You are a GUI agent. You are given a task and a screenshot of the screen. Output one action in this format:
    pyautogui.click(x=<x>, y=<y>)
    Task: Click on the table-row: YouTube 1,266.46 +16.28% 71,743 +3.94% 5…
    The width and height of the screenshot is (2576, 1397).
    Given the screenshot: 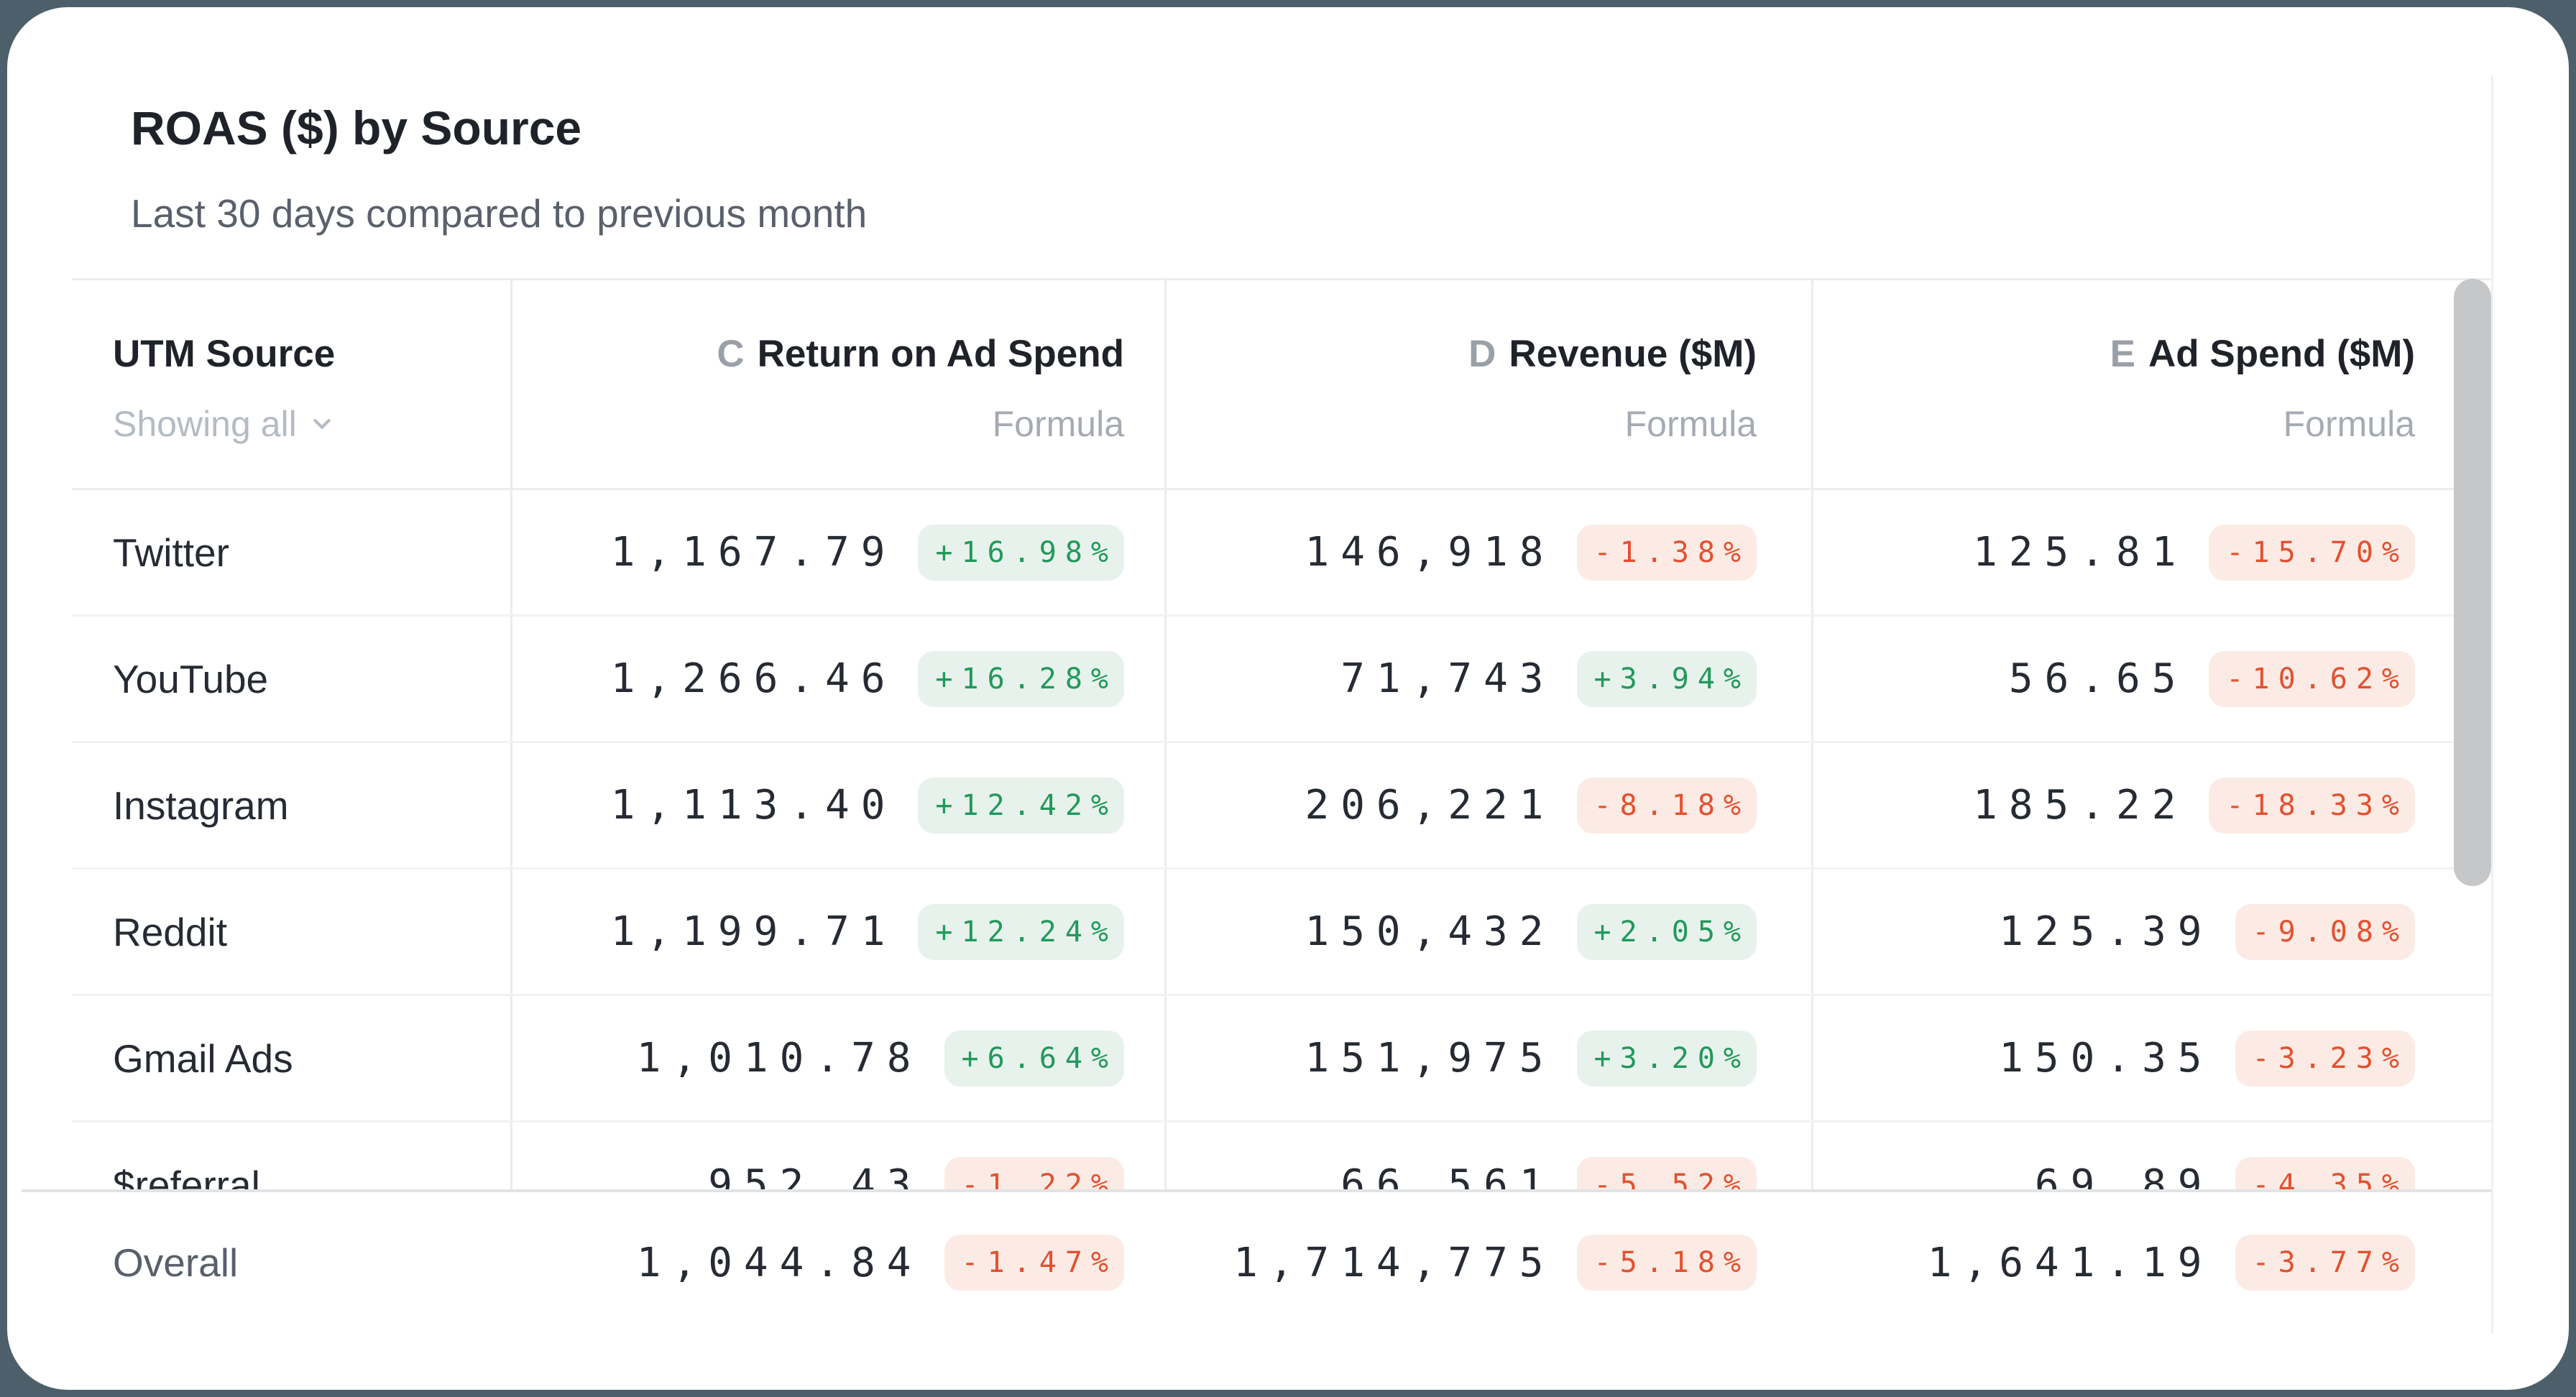 What is the action you would take?
    pyautogui.click(x=1281, y=680)
    